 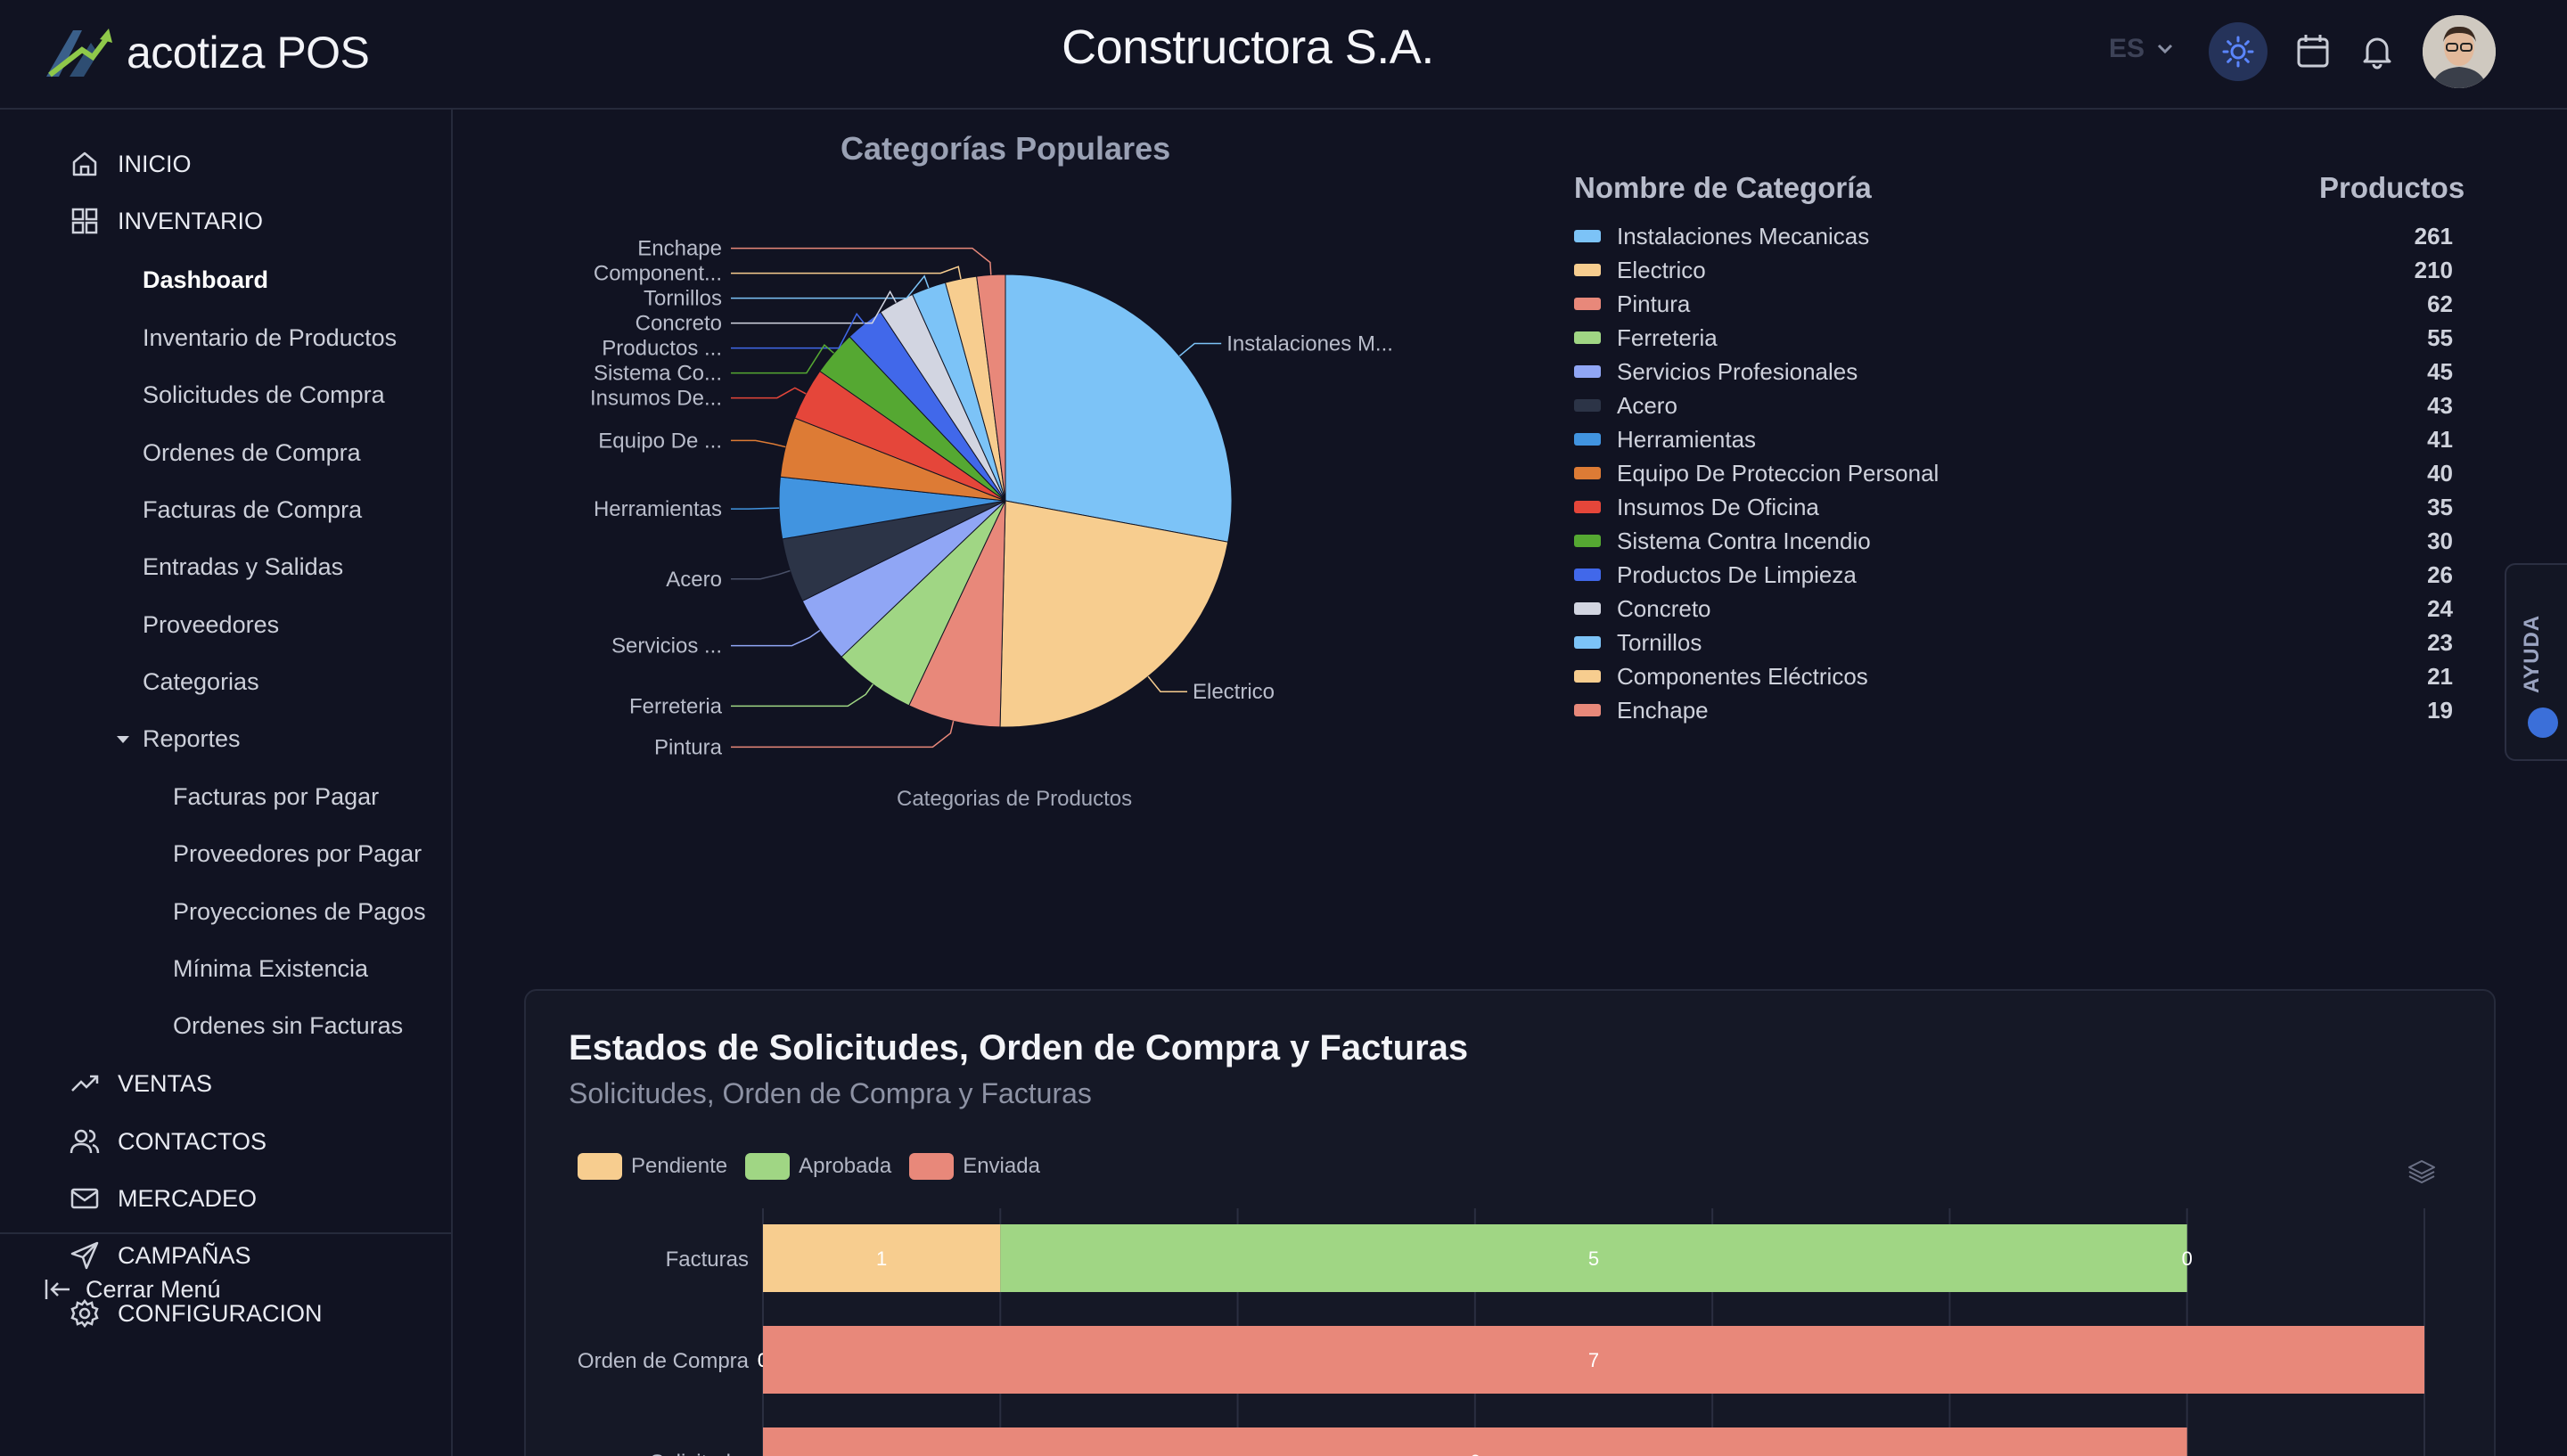 I want to click on sidebar-item-mercadeo: MERCADEO, so click(x=163, y=1198).